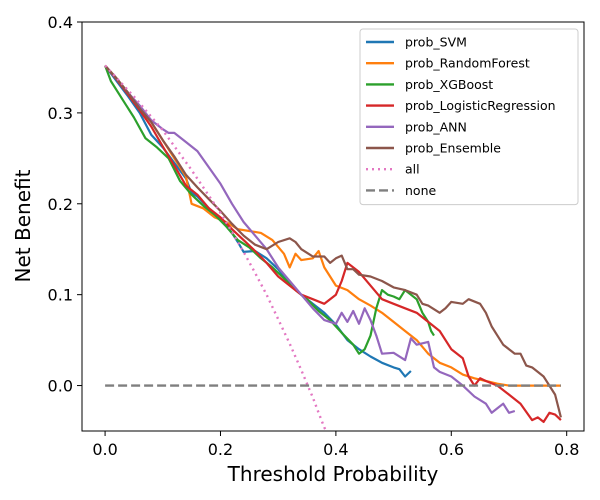 Image resolution: width=600 pixels, height=500 pixels. What do you see at coordinates (60, 386) in the screenshot?
I see `y-tick-label: 0.0` at bounding box center [60, 386].